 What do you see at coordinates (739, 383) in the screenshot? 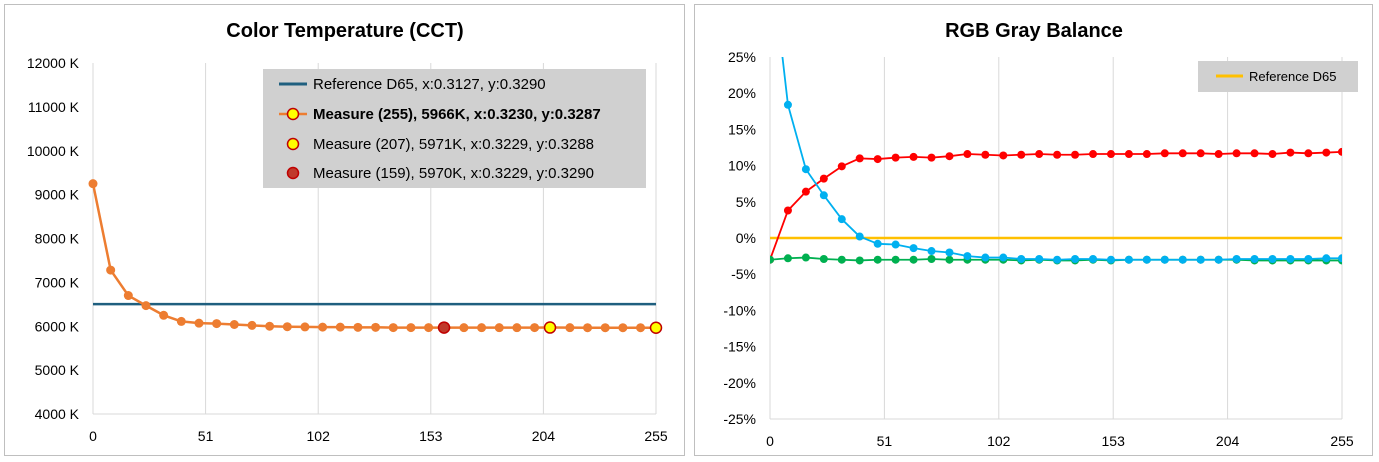
I see `rgb-ytick-label-1: -20%` at bounding box center [739, 383].